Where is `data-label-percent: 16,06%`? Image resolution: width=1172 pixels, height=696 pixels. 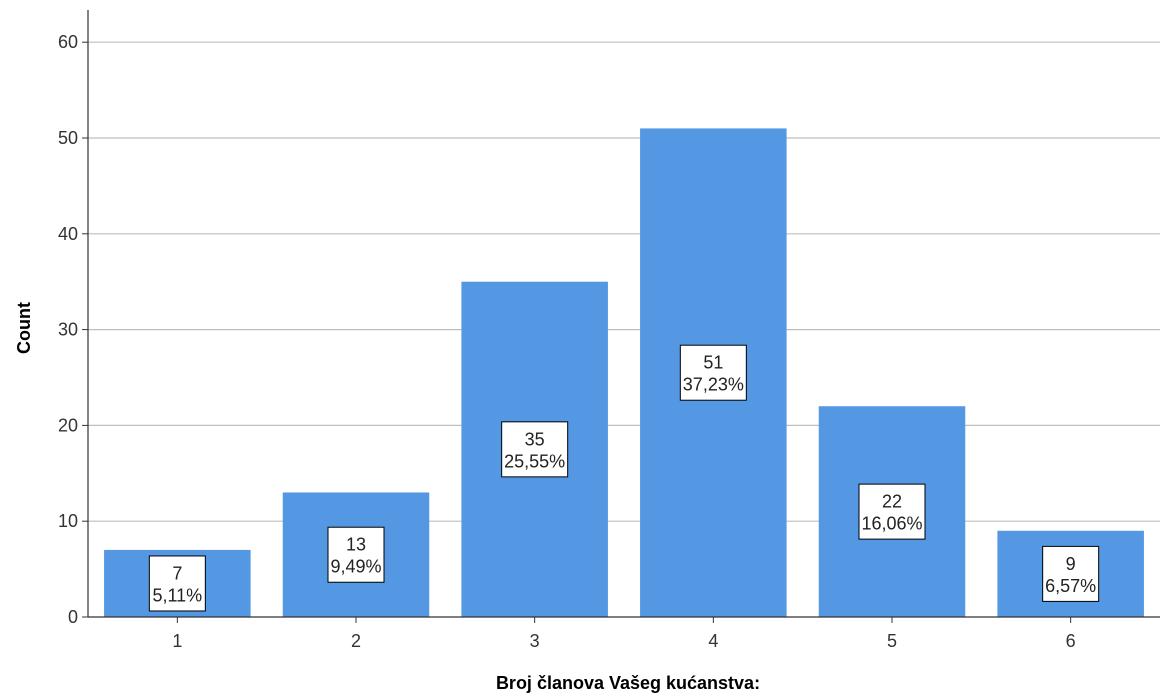
data-label-percent: 16,06% is located at coordinates (891, 524).